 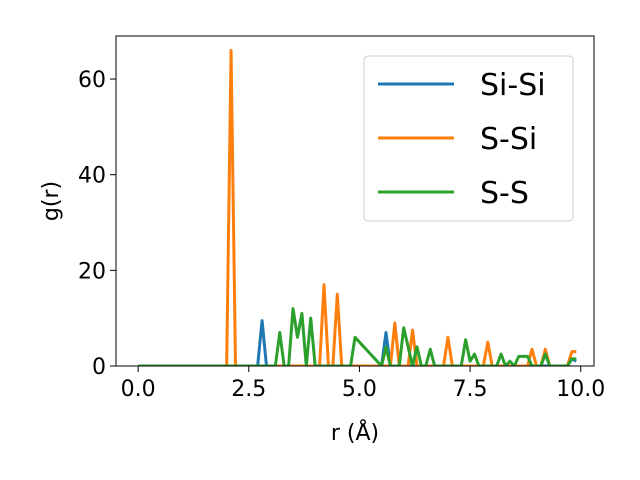 What do you see at coordinates (92, 176) in the screenshot?
I see `y-tick-label: 40` at bounding box center [92, 176].